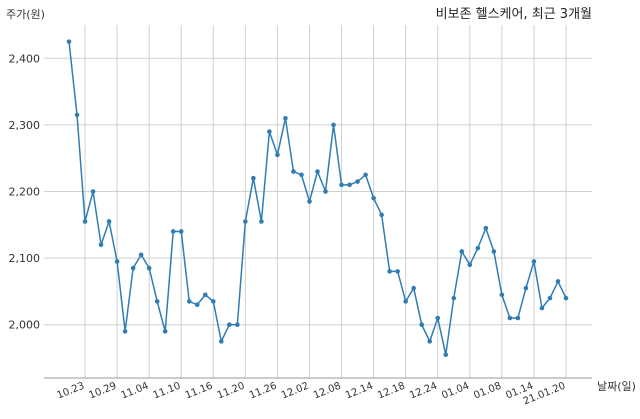 This screenshot has width=640, height=419. What do you see at coordinates (70, 391) in the screenshot?
I see `x-tick-label: 10.23` at bounding box center [70, 391].